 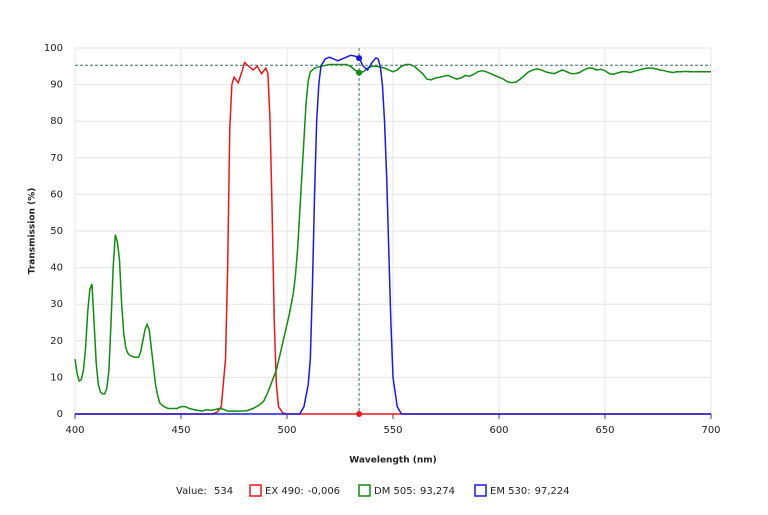 What do you see at coordinates (74, 430) in the screenshot?
I see `x-tick-label: 400` at bounding box center [74, 430].